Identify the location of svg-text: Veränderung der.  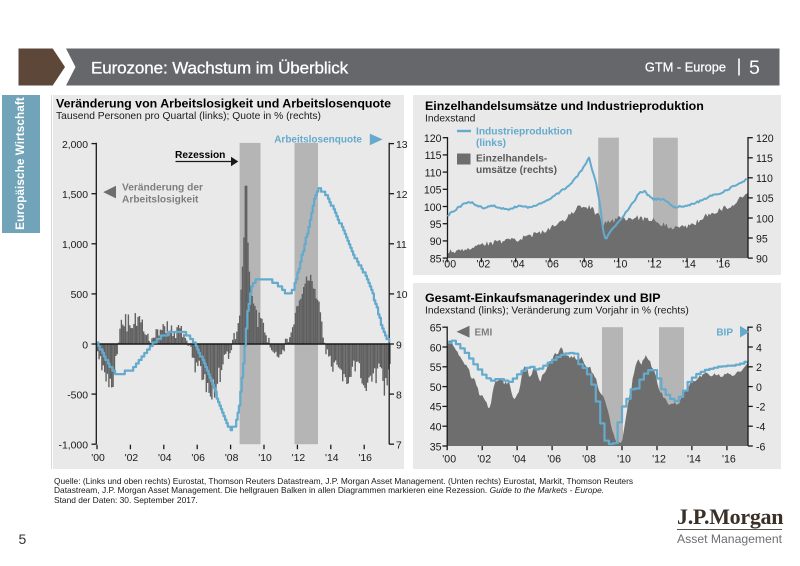
(162, 188).